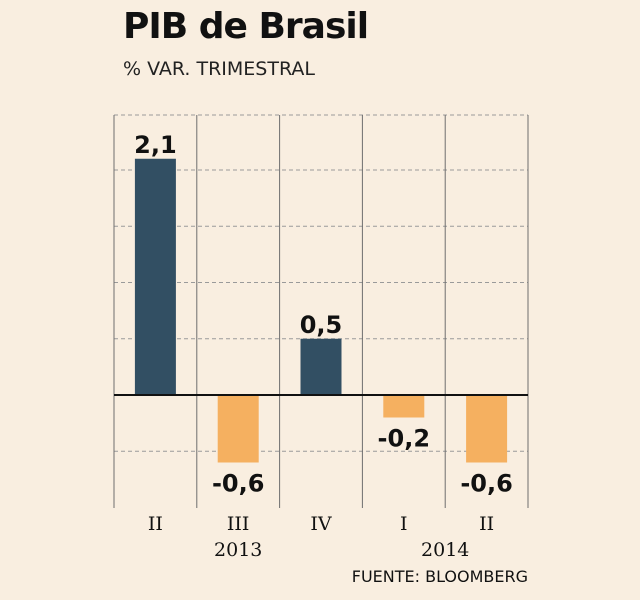  What do you see at coordinates (445, 550) in the screenshot?
I see `year-label: 2014` at bounding box center [445, 550].